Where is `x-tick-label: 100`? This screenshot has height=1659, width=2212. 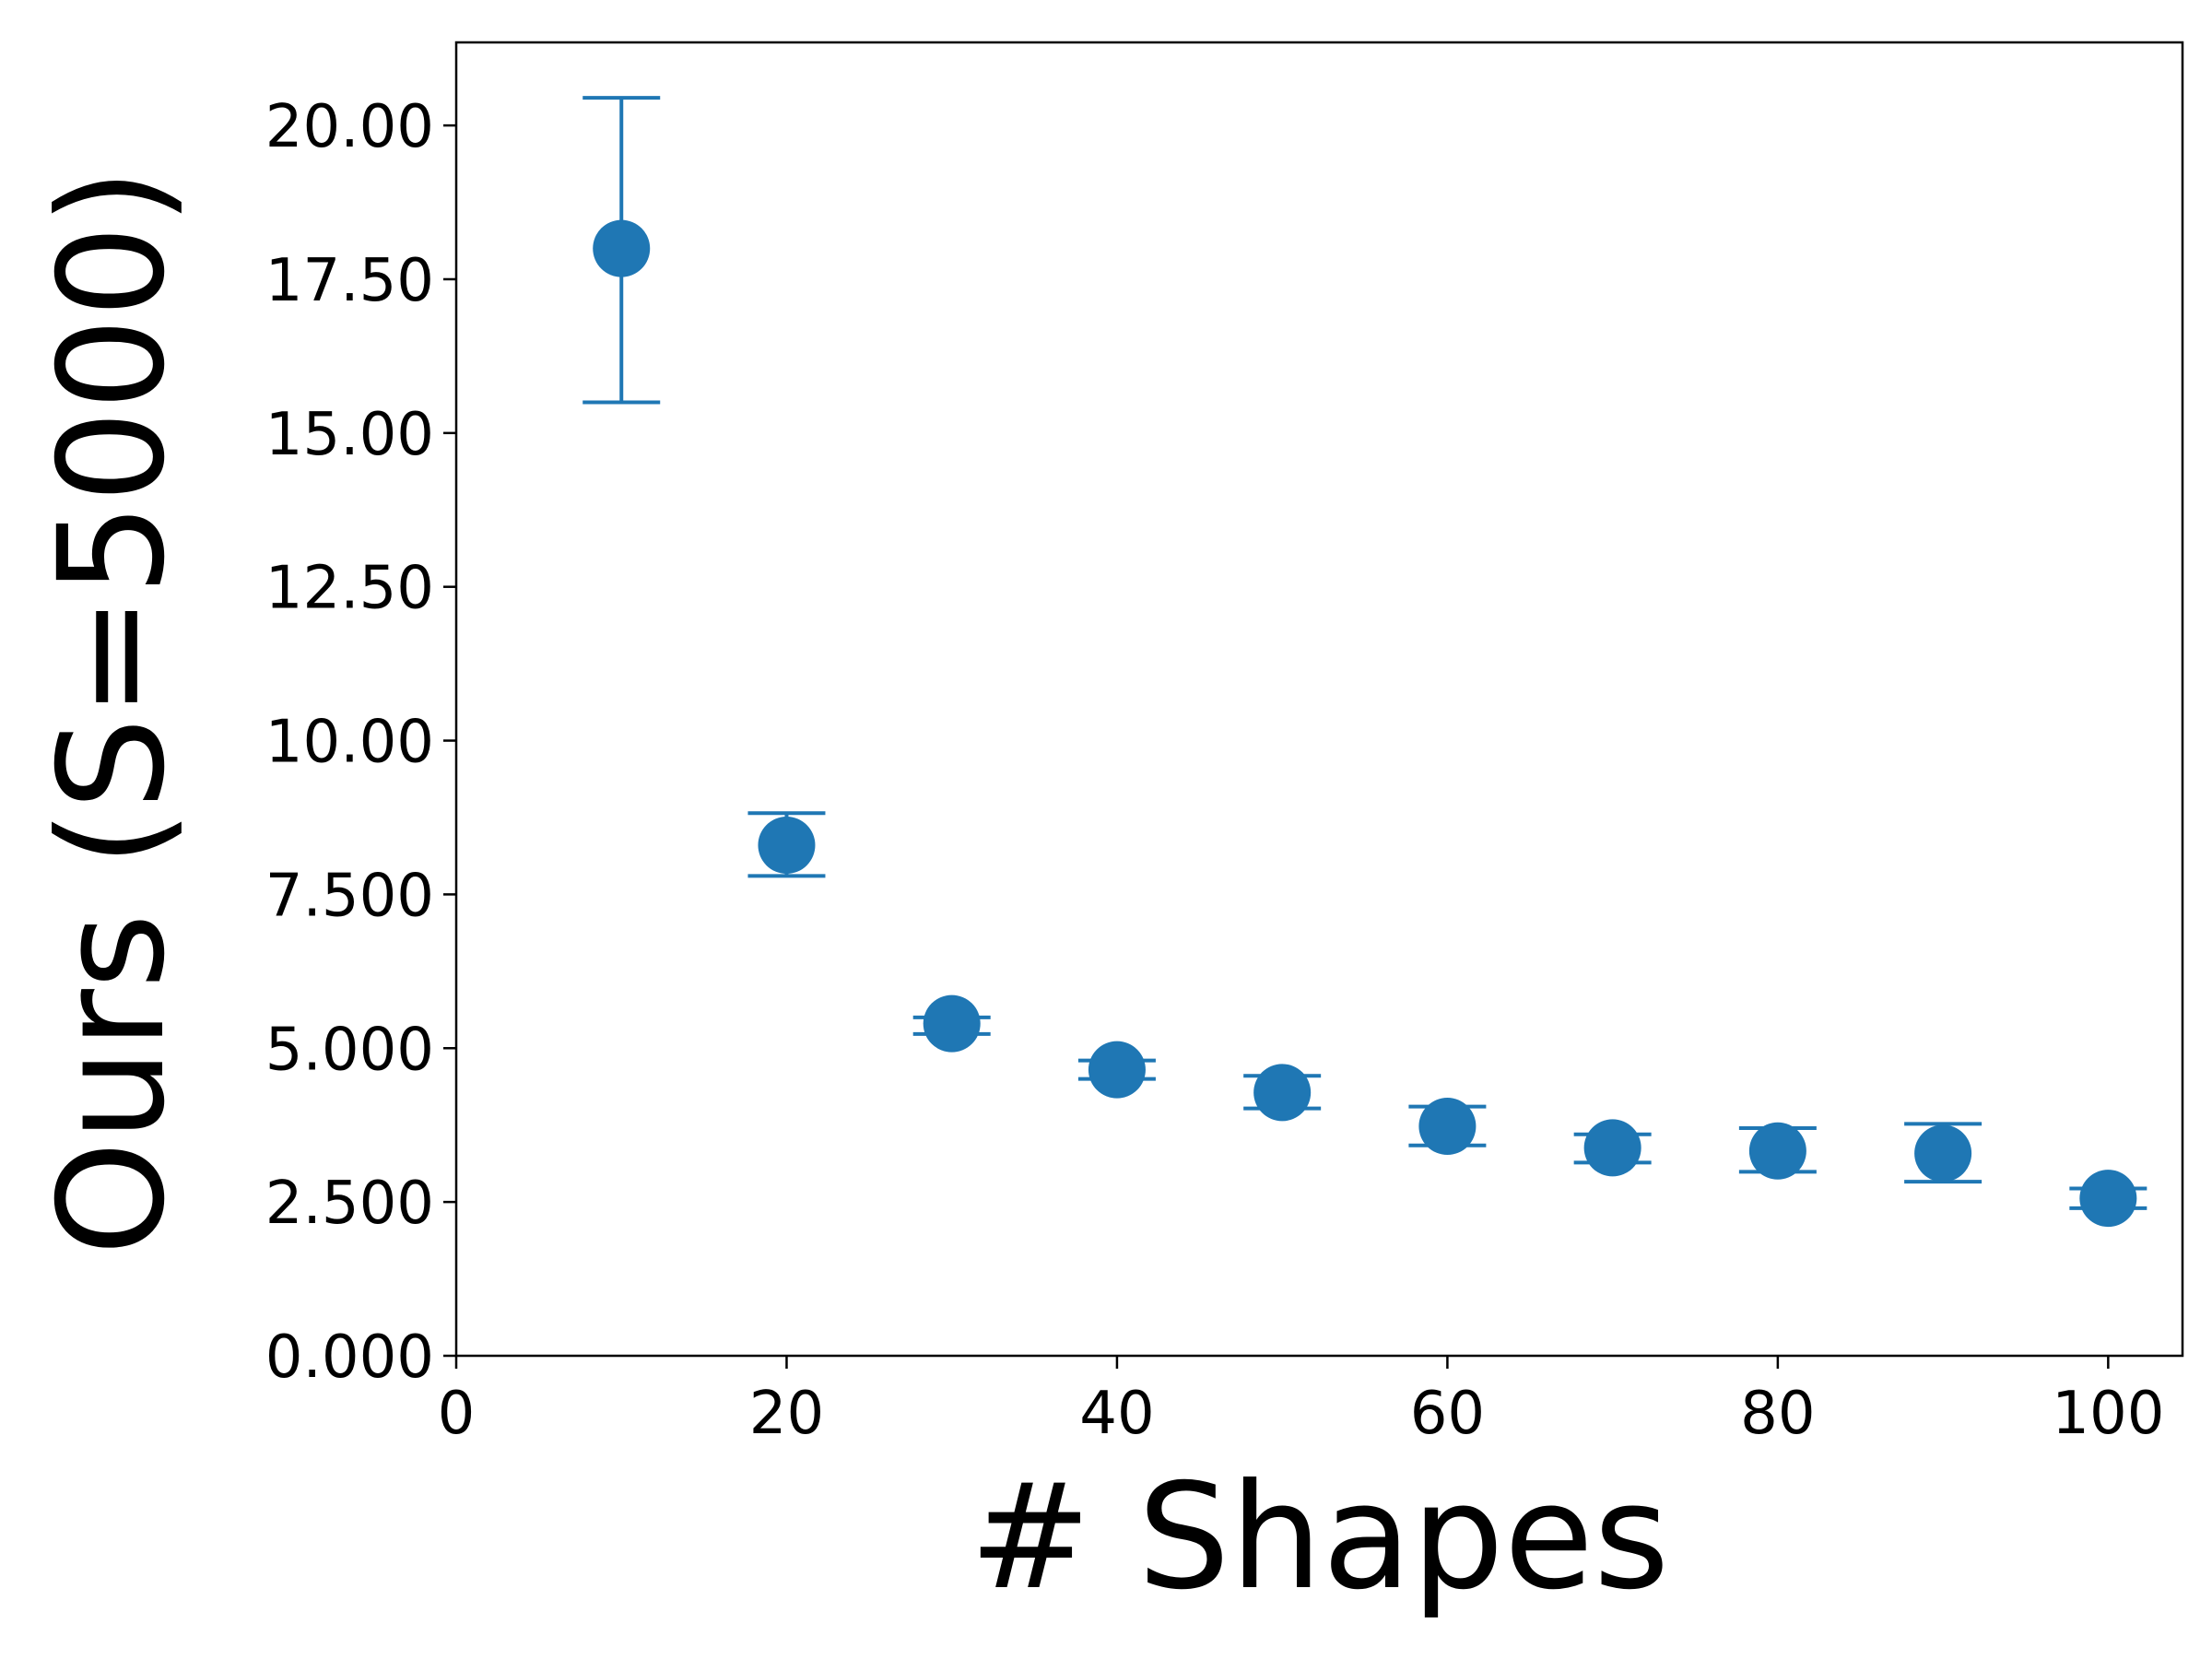
x-tick-label: 100 is located at coordinates (2108, 1414).